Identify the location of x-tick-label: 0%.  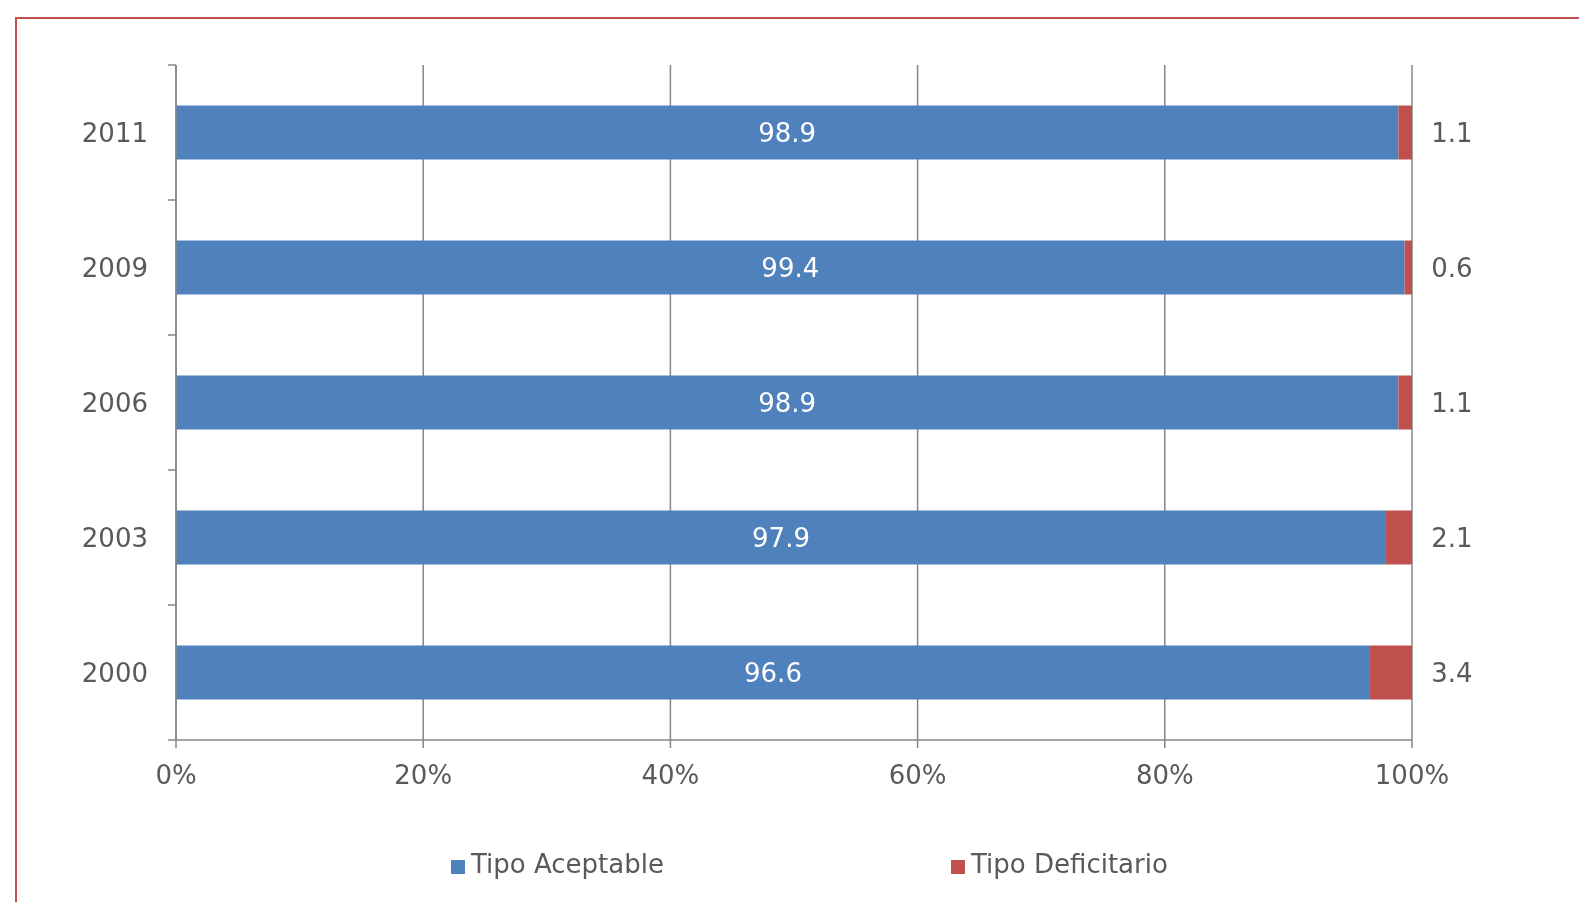
(176, 775).